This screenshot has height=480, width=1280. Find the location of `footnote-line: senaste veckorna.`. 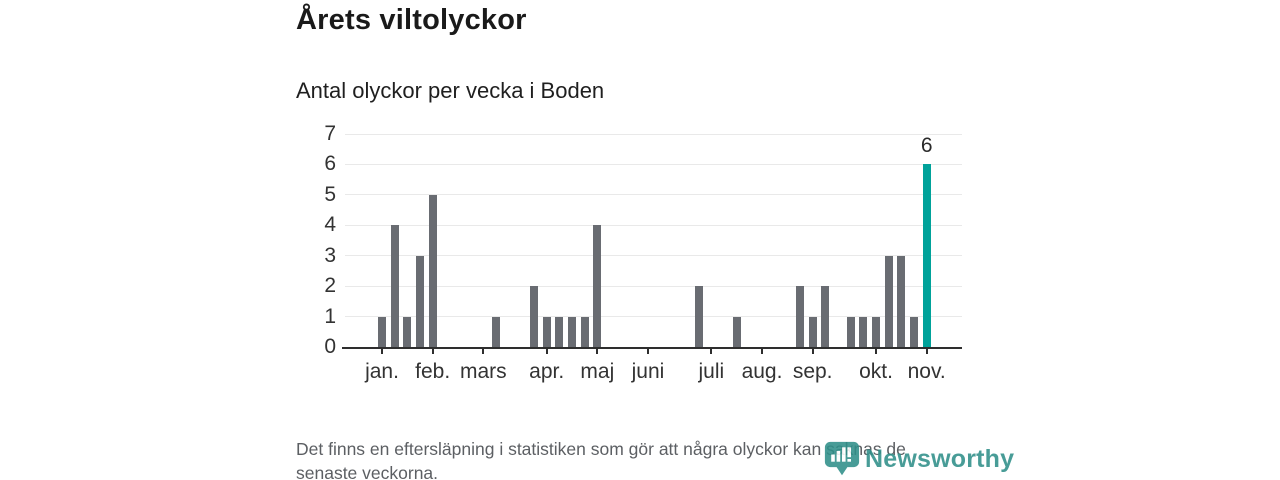

footnote-line: senaste veckorna. is located at coordinates (367, 471).